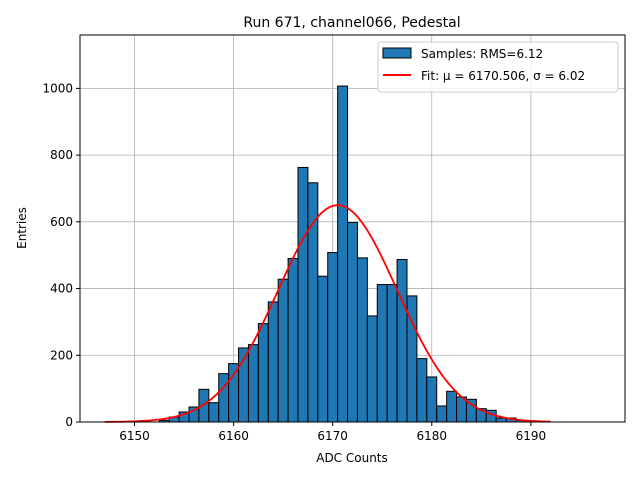 This screenshot has width=640, height=480. What do you see at coordinates (531, 436) in the screenshot?
I see `x-tick-label: 6190` at bounding box center [531, 436].